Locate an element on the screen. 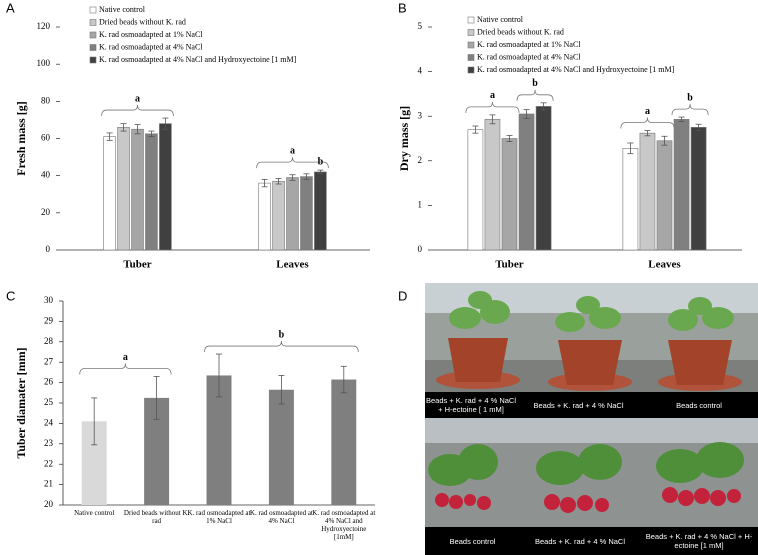  panel-label: C is located at coordinates (10, 295).